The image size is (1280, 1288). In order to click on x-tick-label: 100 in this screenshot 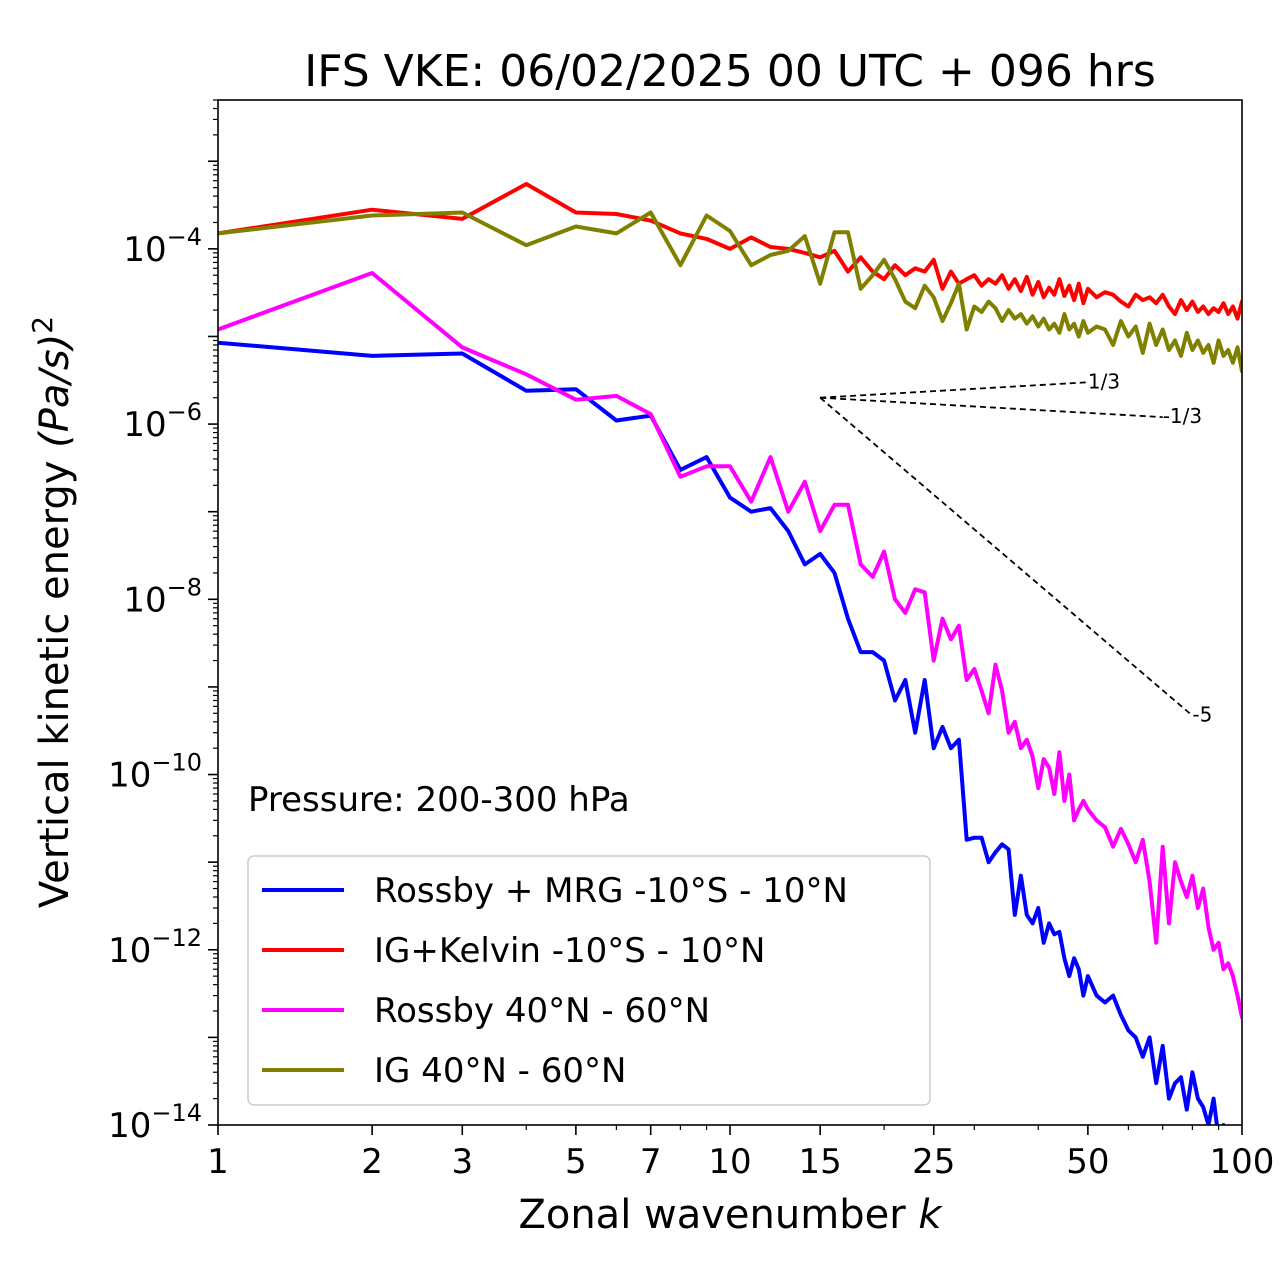, I will do `click(1242, 1162)`.